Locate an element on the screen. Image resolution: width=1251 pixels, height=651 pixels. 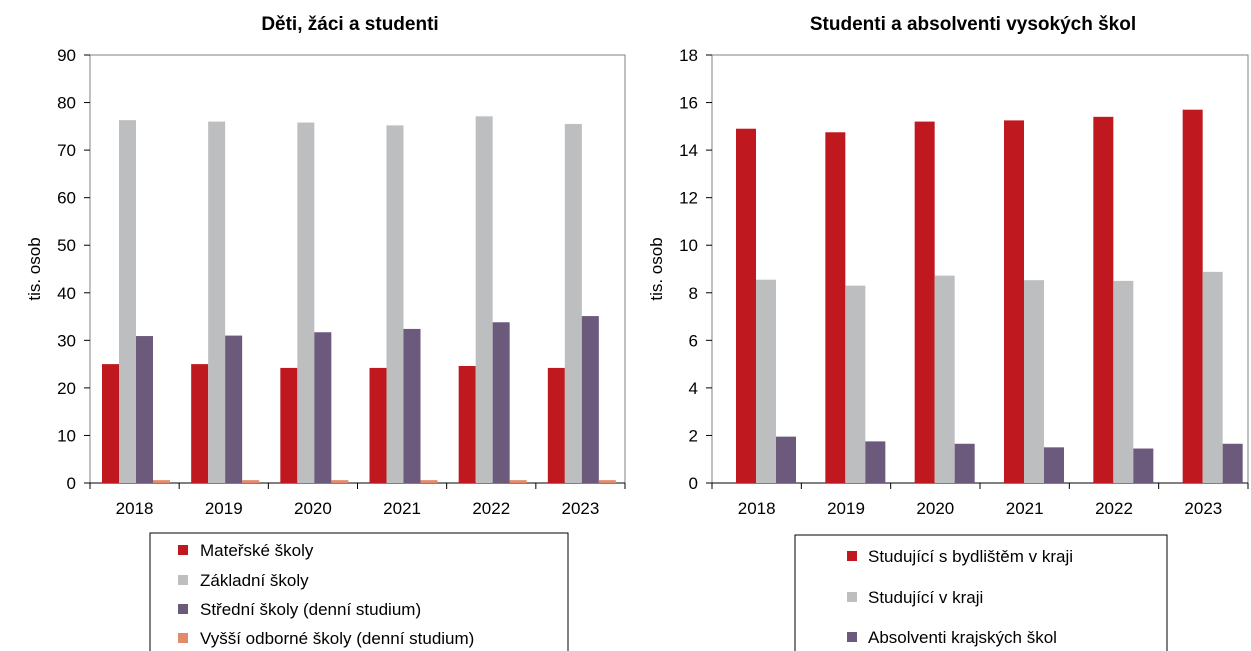
legend-label: Střední školy (denní studium) is located at coordinates (310, 609).